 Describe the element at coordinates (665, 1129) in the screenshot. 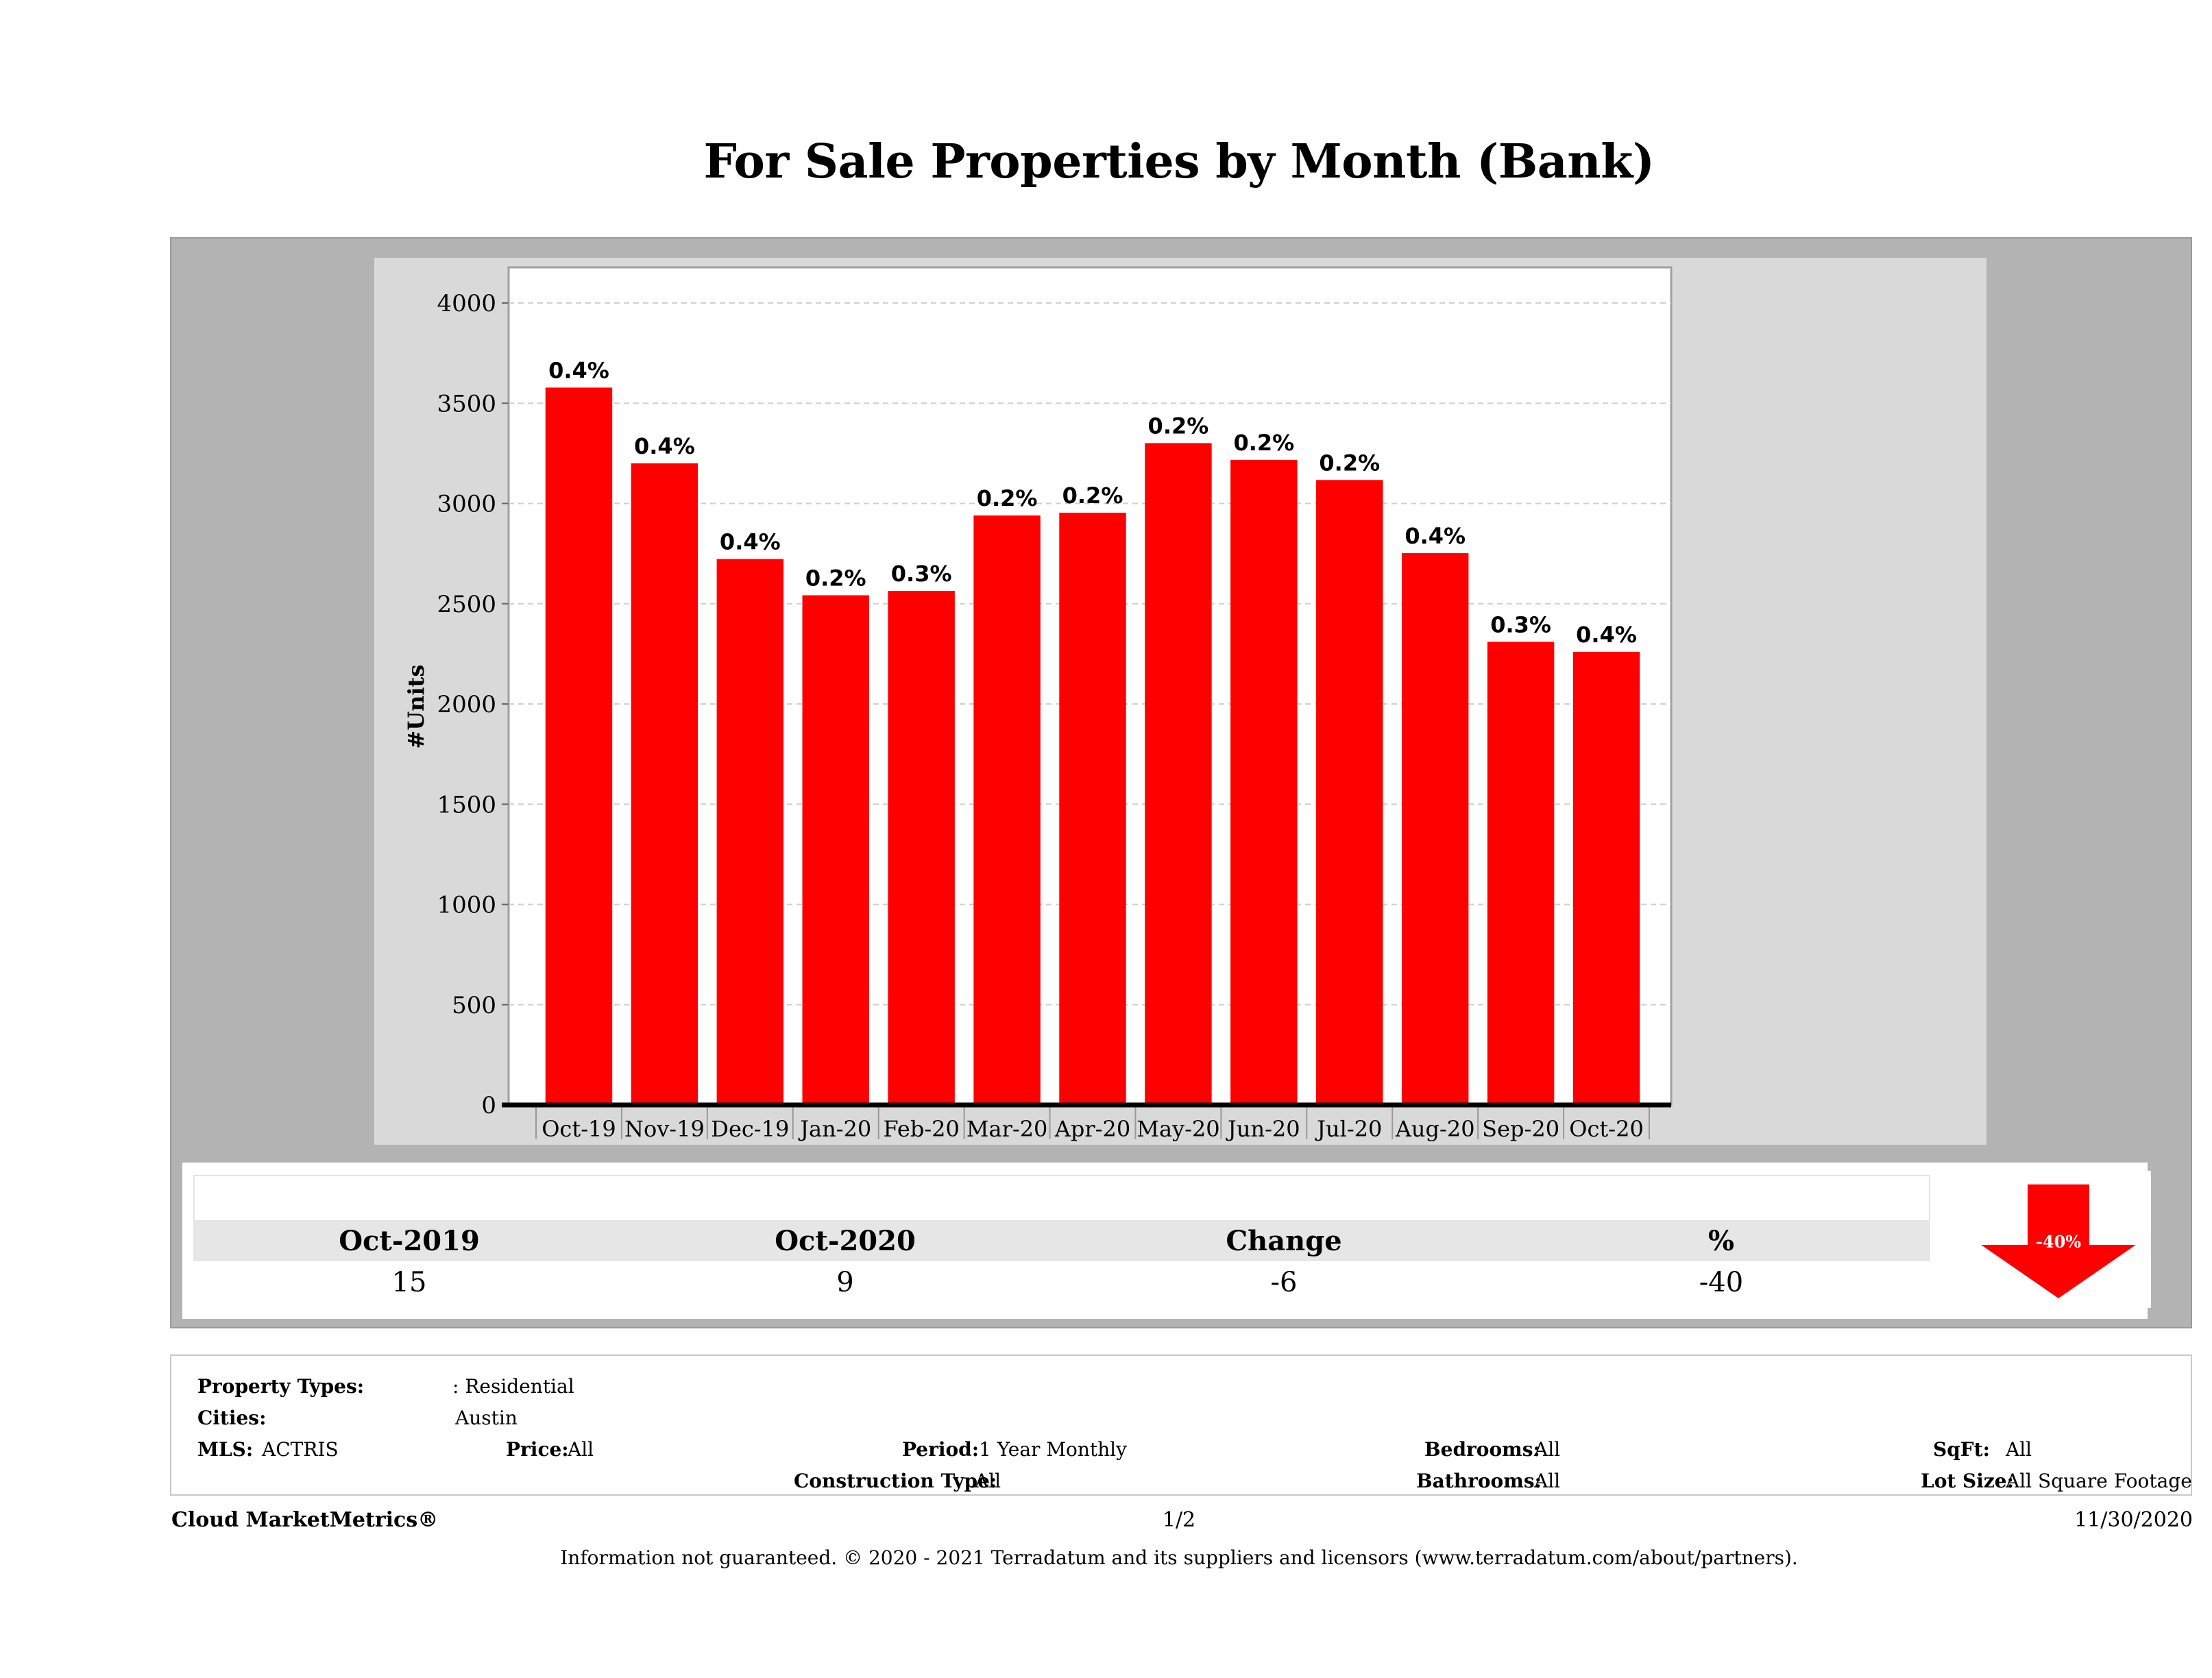

I see `x-tick-label: Nov-19` at that location.